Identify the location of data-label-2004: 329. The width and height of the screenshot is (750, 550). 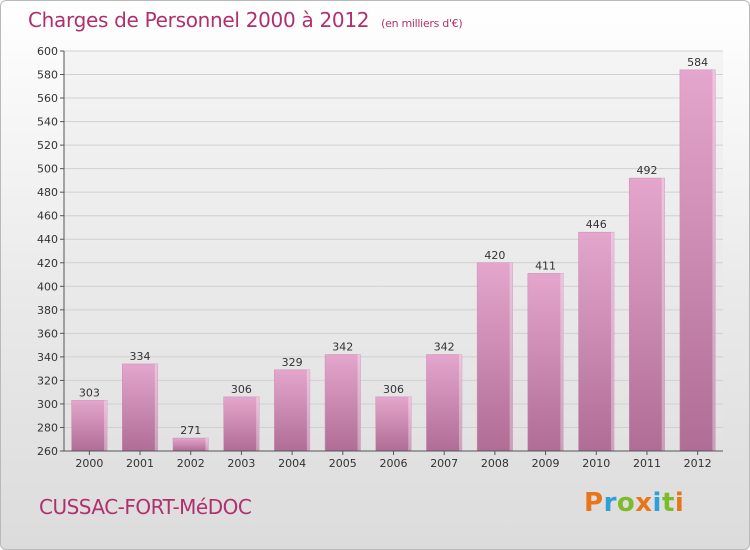
(292, 362).